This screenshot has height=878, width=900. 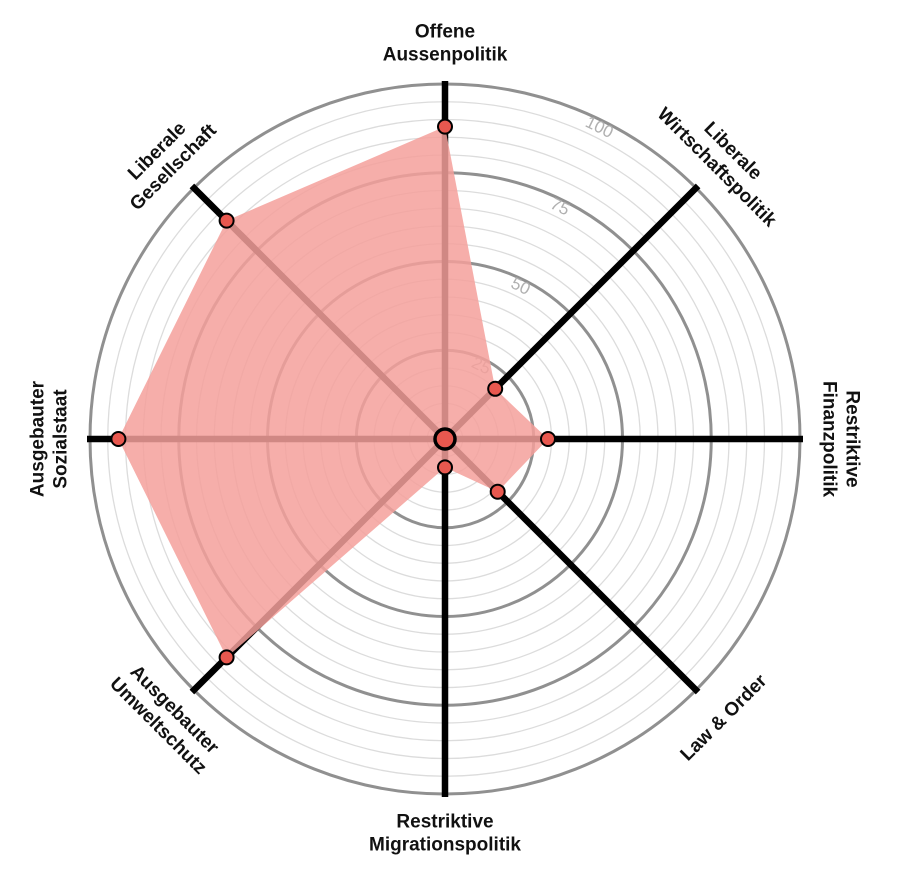 I want to click on tick-label-100: 100, so click(x=600, y=127).